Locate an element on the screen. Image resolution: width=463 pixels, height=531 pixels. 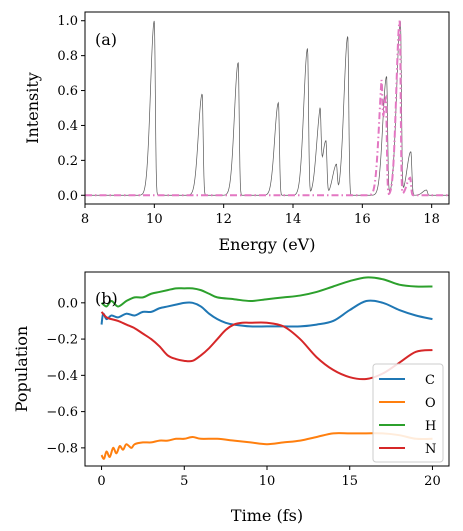
panel-b-y-axis-label: Population is located at coordinates (21, 369).